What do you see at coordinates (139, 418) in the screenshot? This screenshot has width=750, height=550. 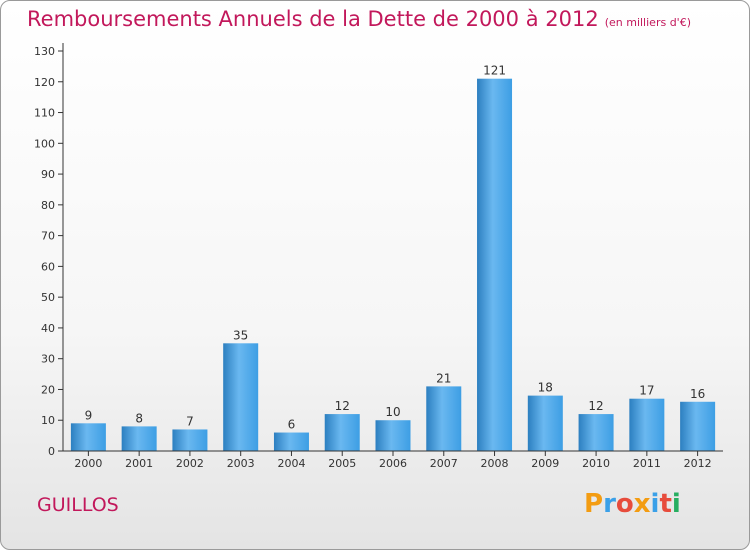 I see `data-label: 8` at bounding box center [139, 418].